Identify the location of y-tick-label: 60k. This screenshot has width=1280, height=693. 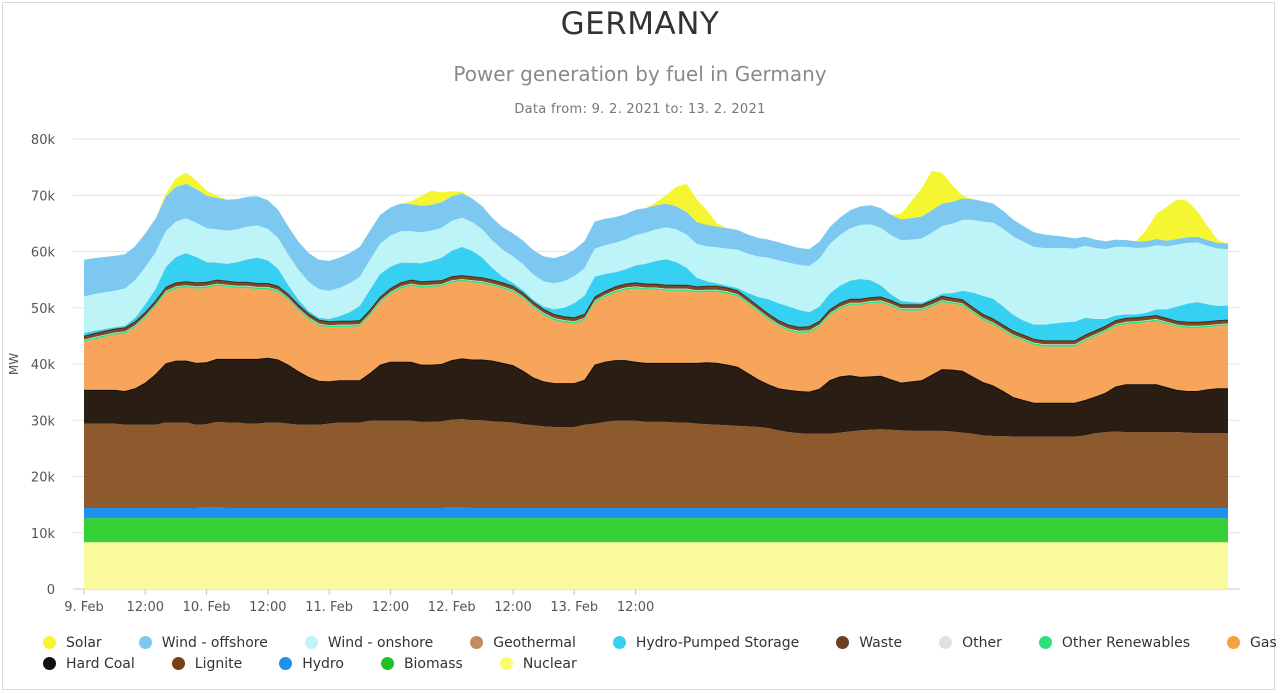
(43, 253).